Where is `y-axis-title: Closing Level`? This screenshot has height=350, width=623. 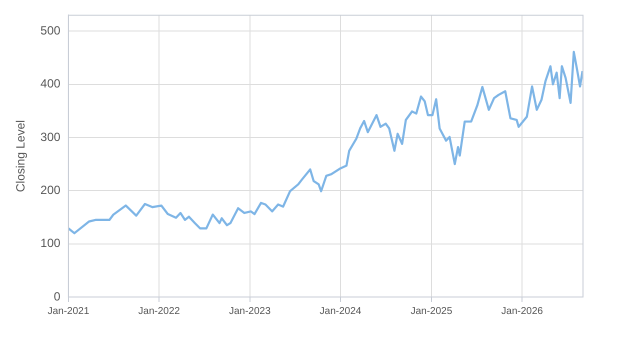 y-axis-title: Closing Level is located at coordinates (21, 156).